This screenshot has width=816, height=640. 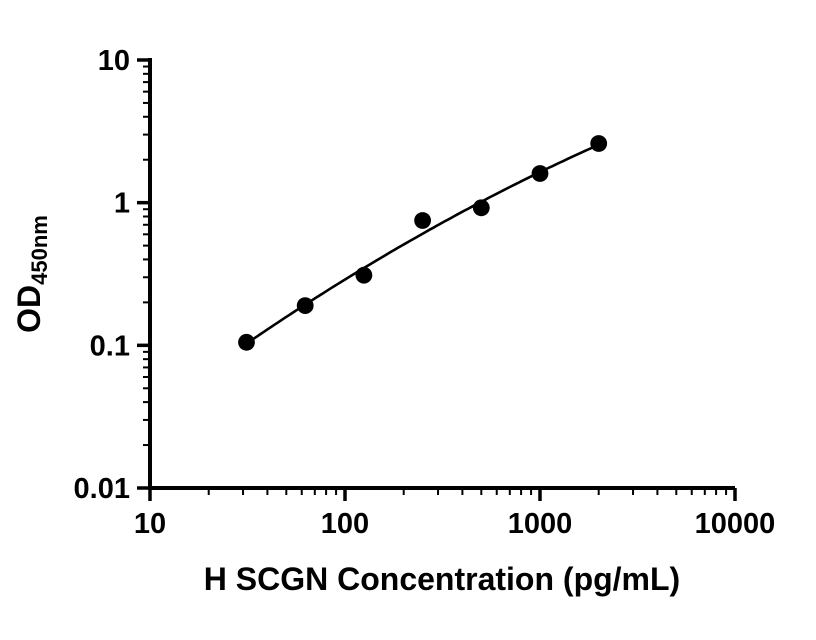 I want to click on y-tick-label: 10, so click(x=114, y=61).